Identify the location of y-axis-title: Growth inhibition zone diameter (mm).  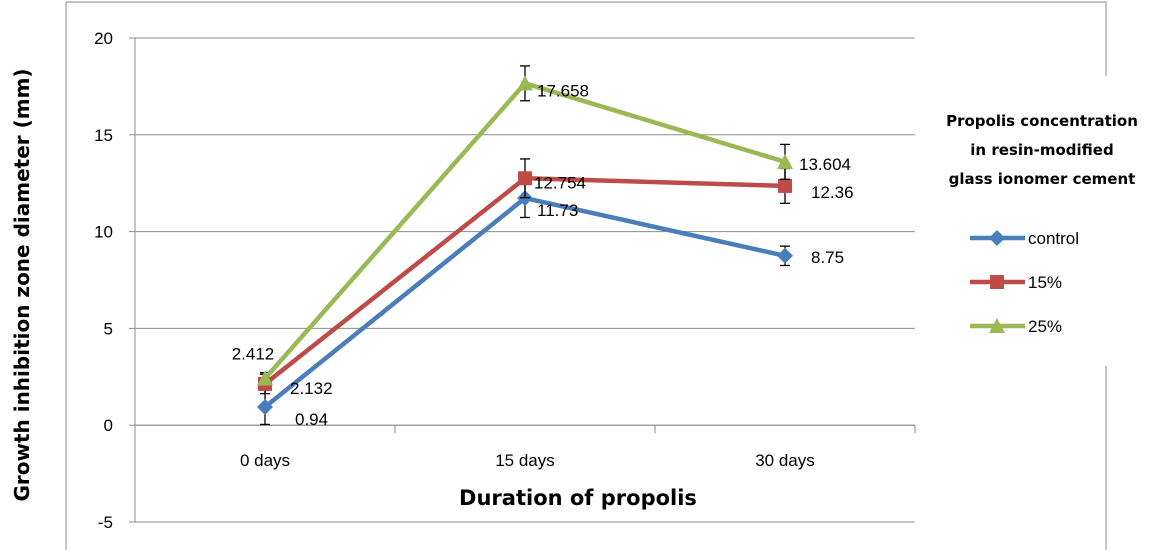
(22, 284).